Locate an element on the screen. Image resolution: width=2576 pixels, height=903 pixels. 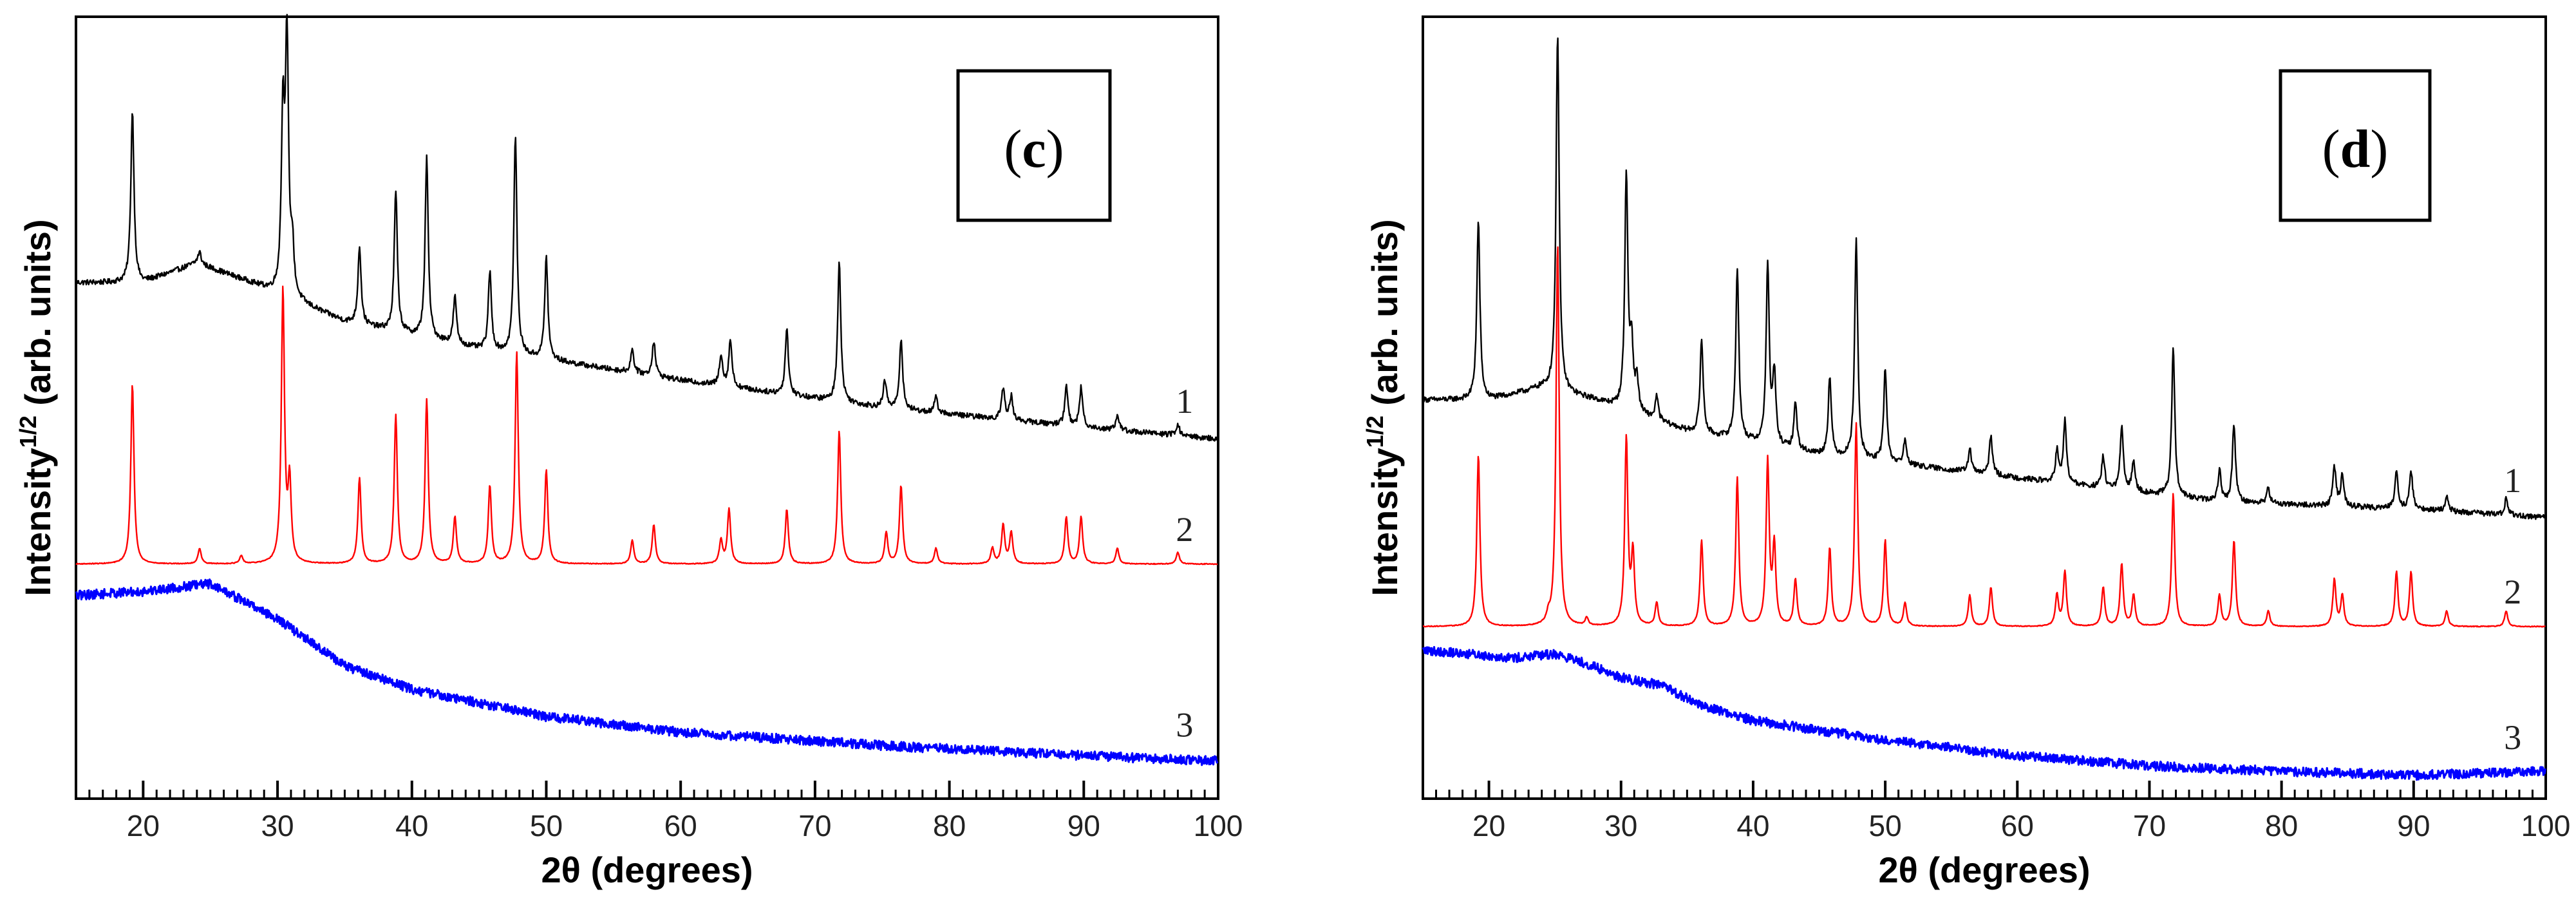
svg-text: (d) is located at coordinates (2355, 149).